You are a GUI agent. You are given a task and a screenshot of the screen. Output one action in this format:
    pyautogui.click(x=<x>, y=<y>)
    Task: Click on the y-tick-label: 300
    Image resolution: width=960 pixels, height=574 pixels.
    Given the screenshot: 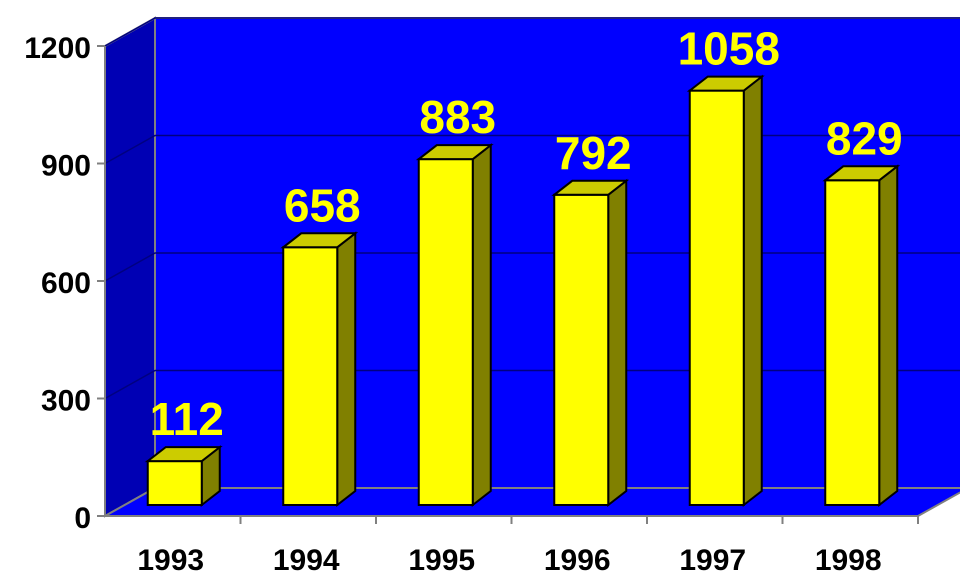 What is the action you would take?
    pyautogui.click(x=66, y=401)
    